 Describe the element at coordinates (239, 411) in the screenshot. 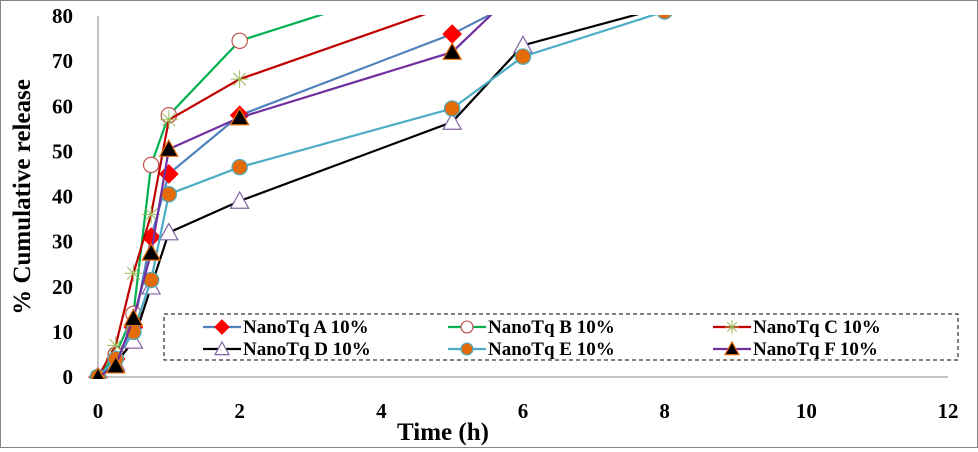

I see `x-tick-label: 2` at that location.